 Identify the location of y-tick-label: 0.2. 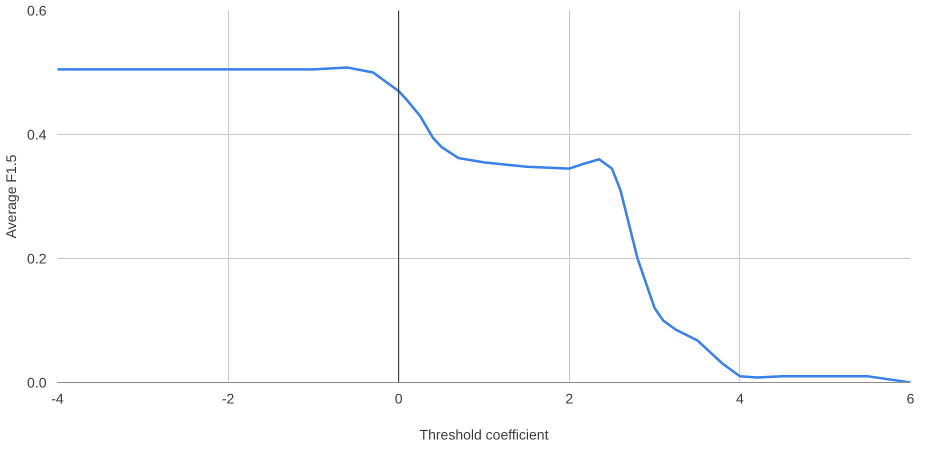
(37, 258).